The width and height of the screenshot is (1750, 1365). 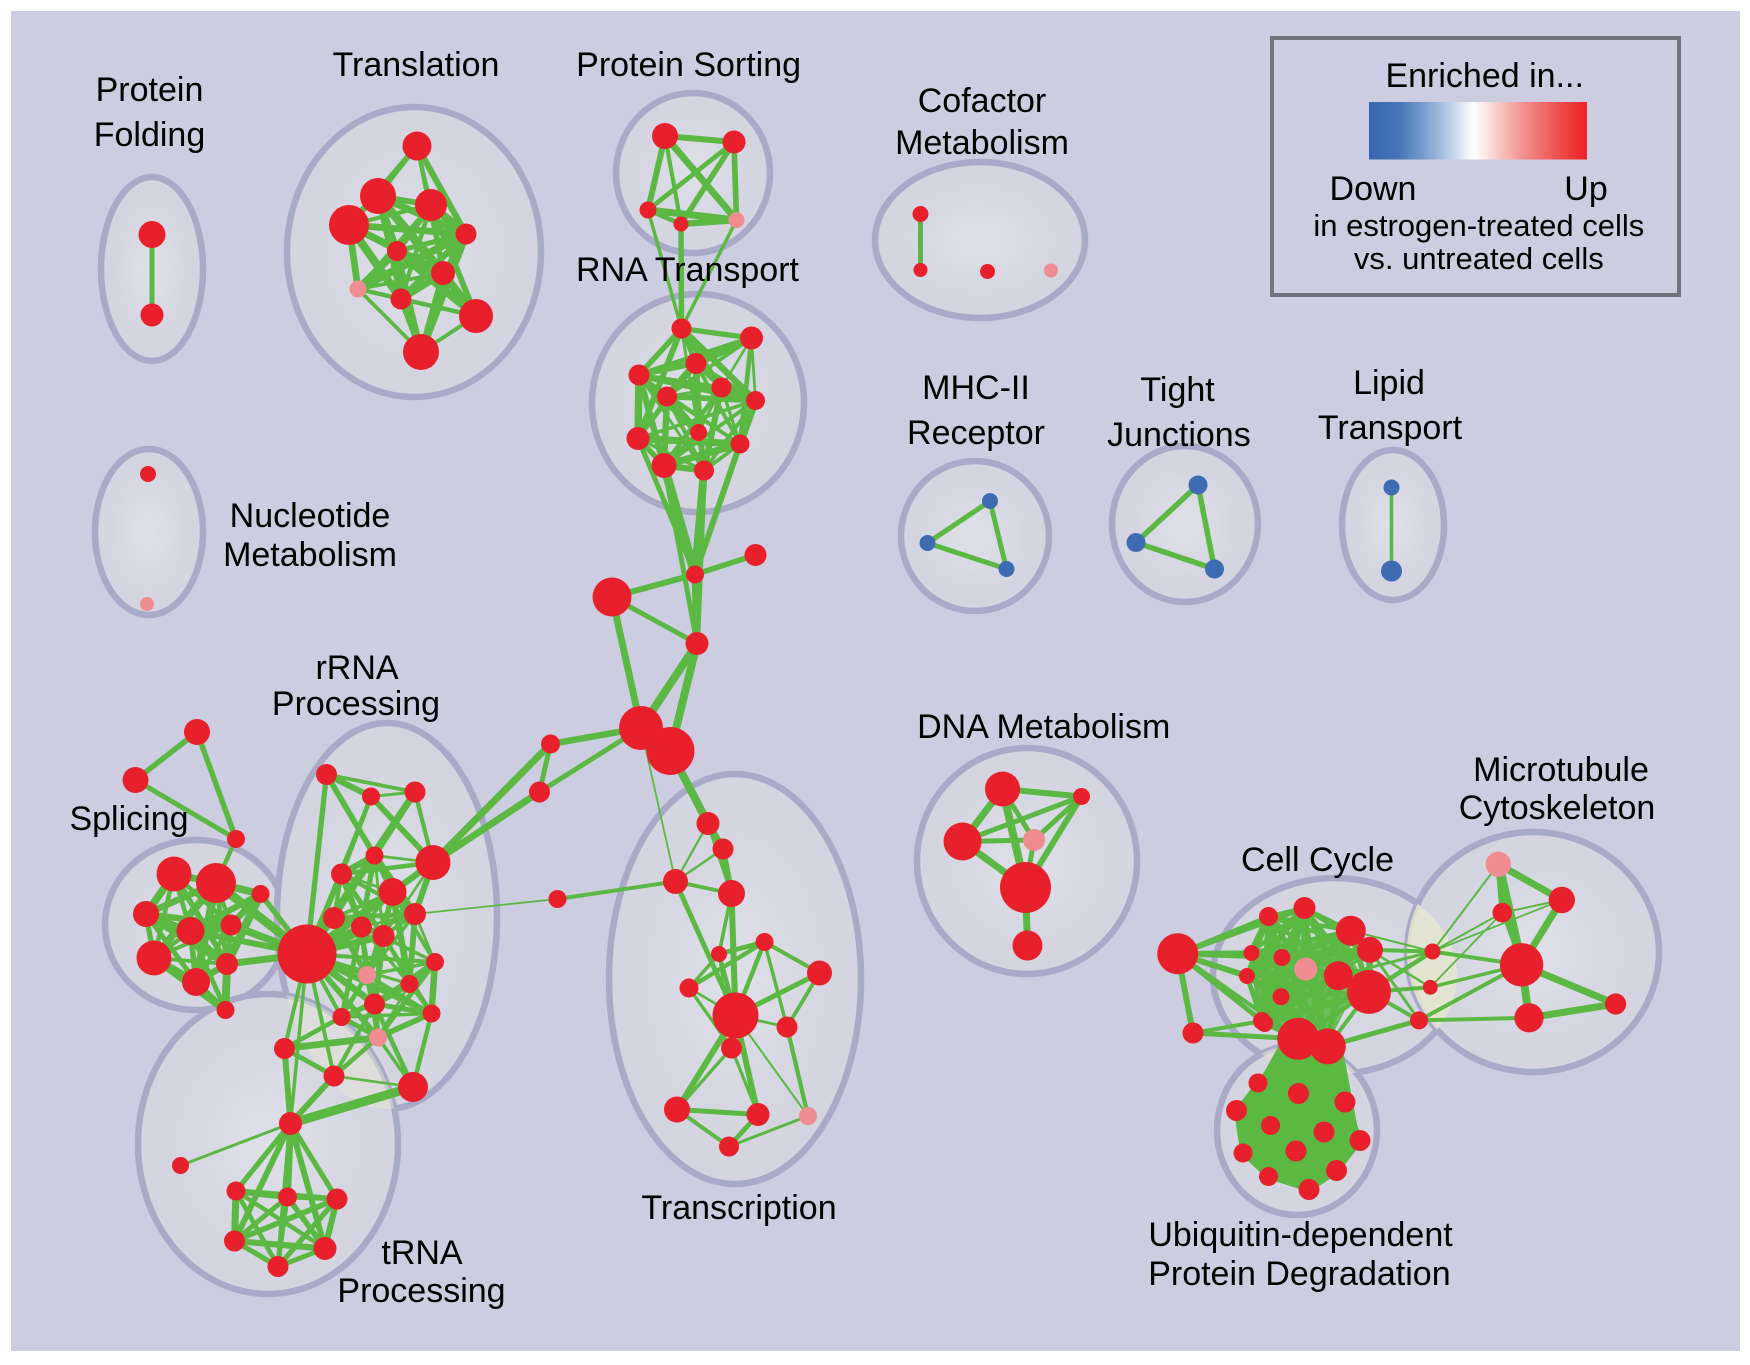 I want to click on svg-text: Microtubule, so click(x=1561, y=770).